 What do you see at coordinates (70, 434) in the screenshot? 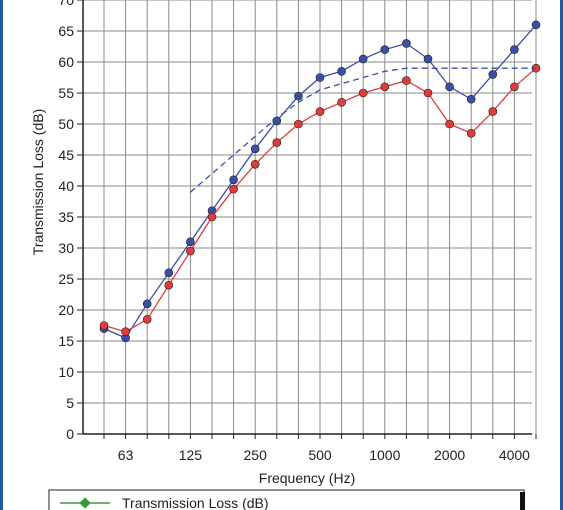
I see `y-tick-label: 0` at bounding box center [70, 434].